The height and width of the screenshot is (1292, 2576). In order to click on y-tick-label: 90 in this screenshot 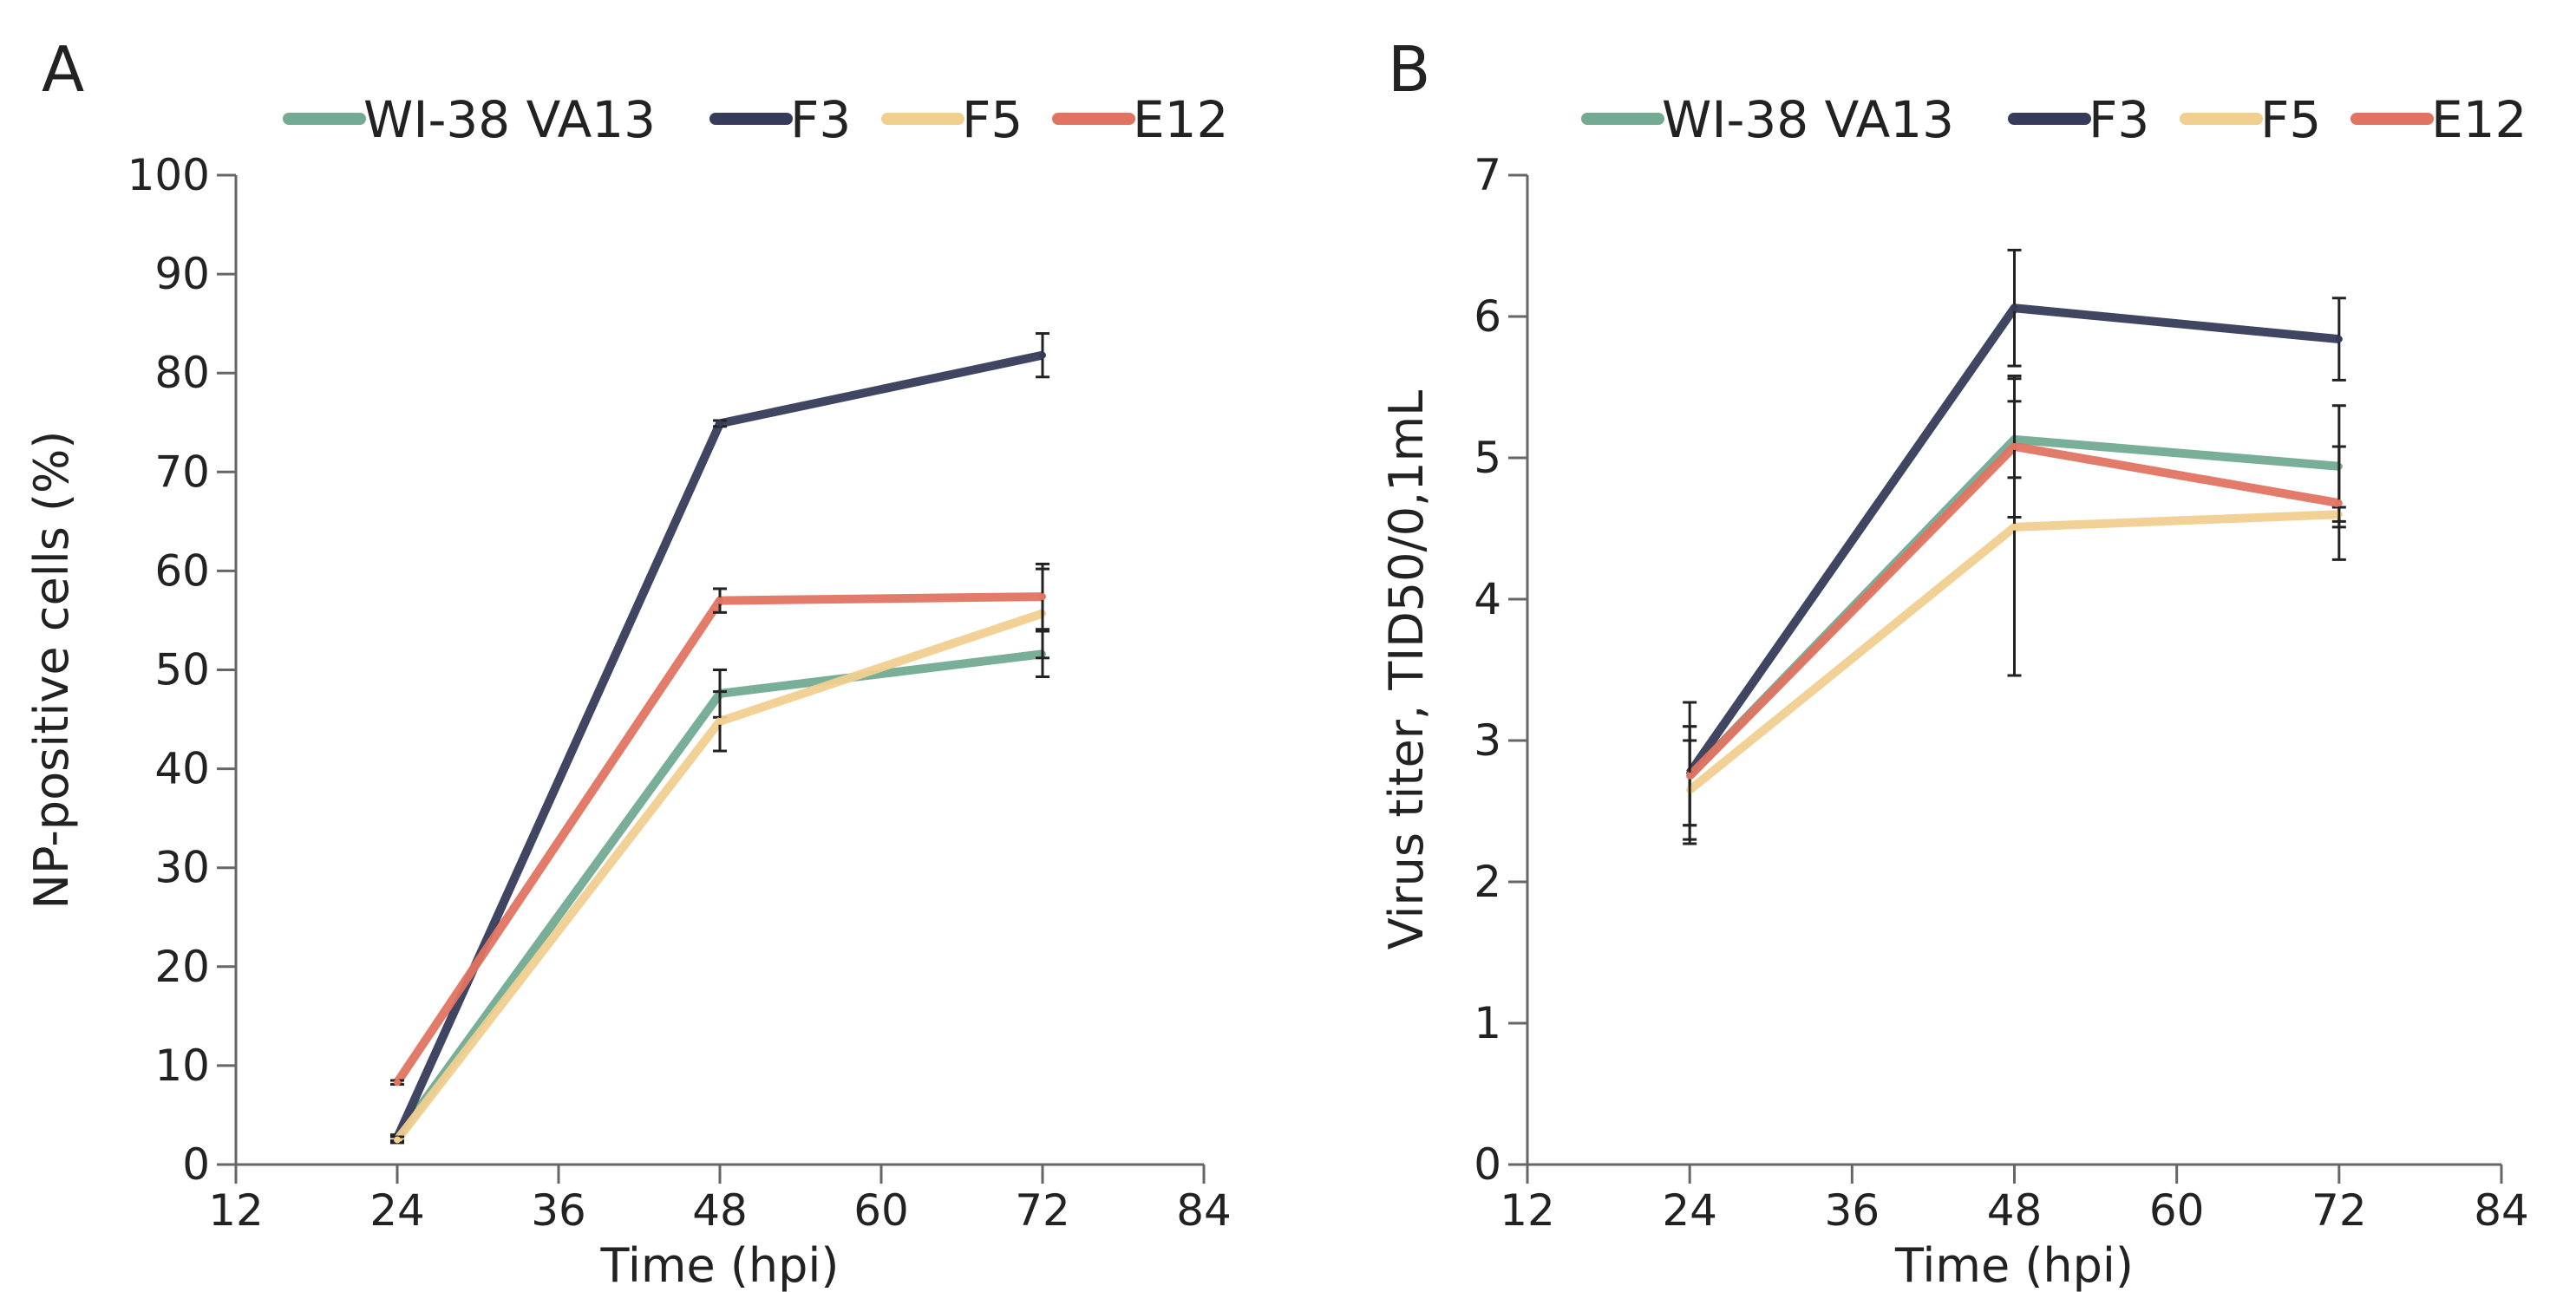, I will do `click(182, 274)`.